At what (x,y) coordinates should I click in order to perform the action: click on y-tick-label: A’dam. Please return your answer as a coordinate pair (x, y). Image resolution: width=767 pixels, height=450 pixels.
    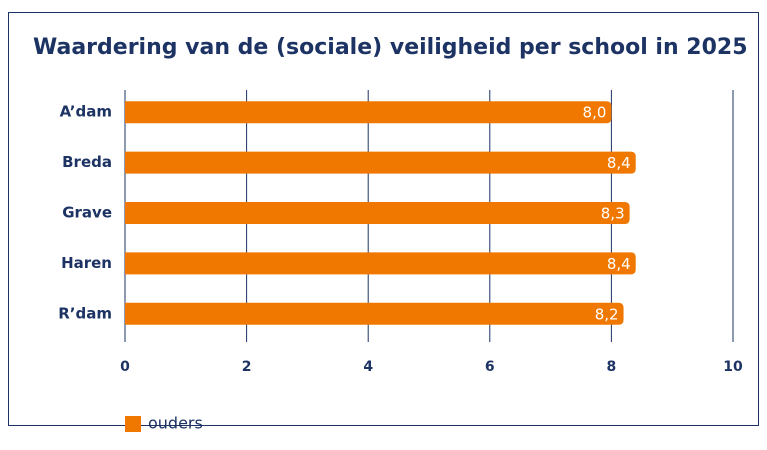
    Looking at the image, I should click on (86, 112).